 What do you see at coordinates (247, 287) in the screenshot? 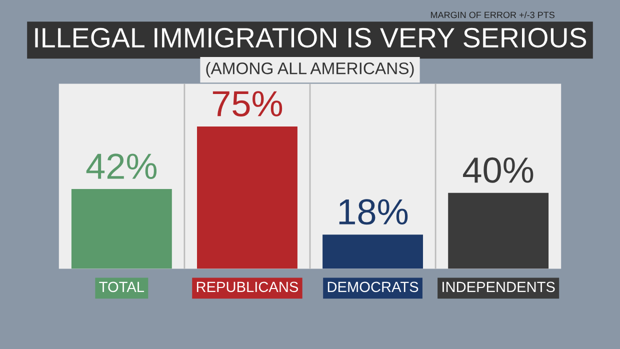
I see `x-tick-label: REPUBLICANS` at bounding box center [247, 287].